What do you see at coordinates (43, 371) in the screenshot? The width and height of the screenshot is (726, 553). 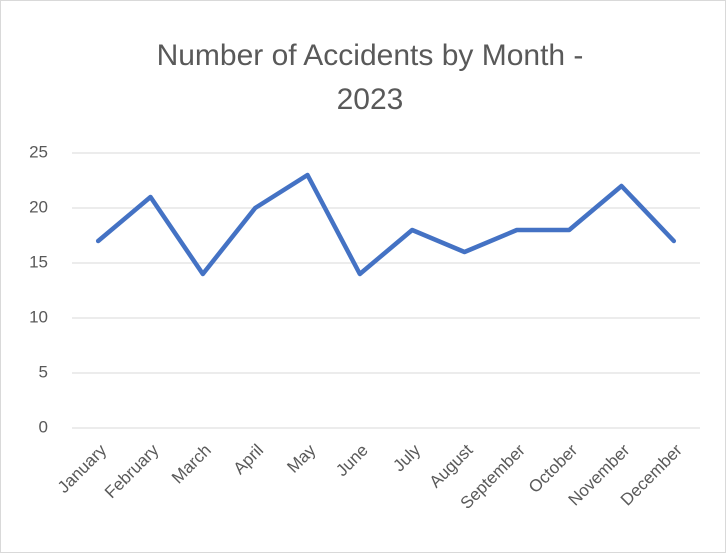 I see `y-tick-label: 5` at bounding box center [43, 371].